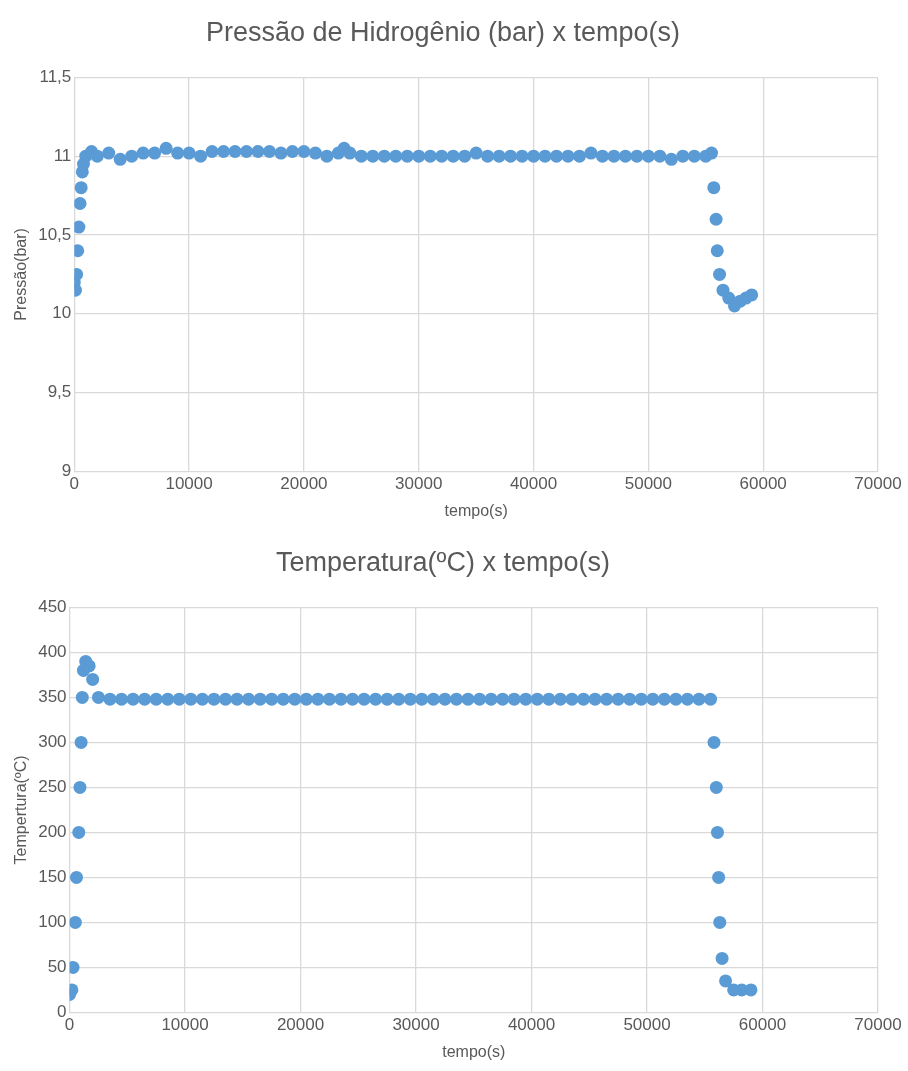 The width and height of the screenshot is (908, 1071). I want to click on y-tick-label: 50, so click(57, 967).